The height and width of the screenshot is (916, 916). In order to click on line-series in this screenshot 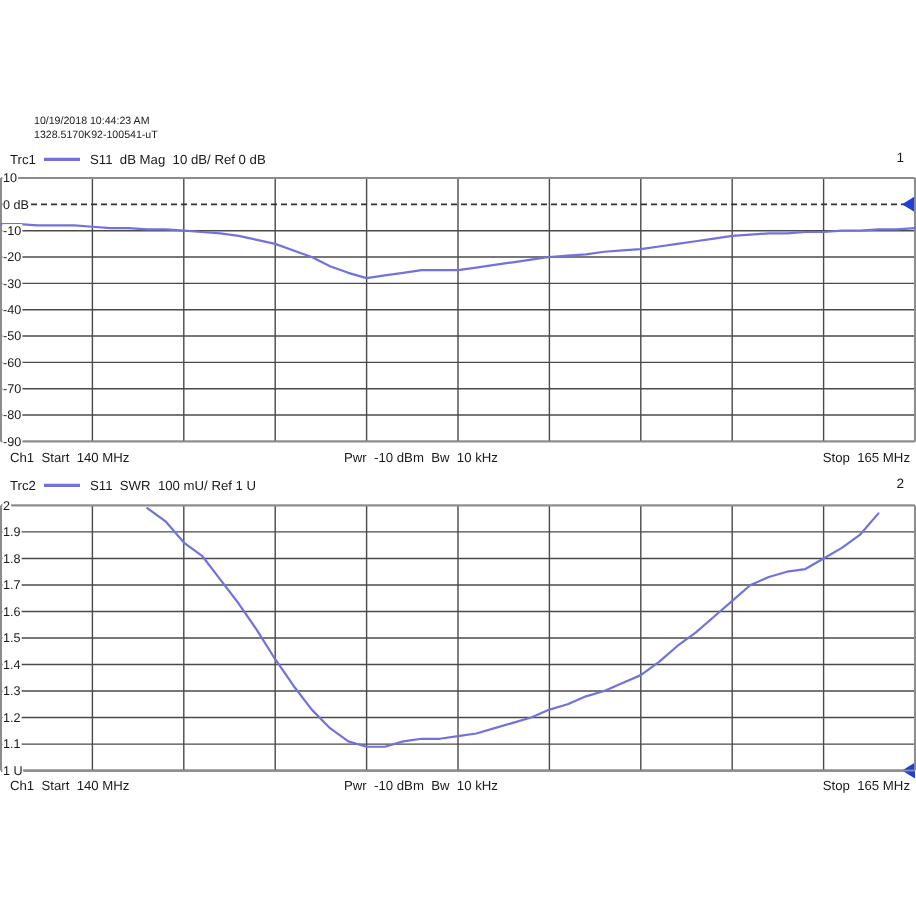, I will do `click(458, 251)`.